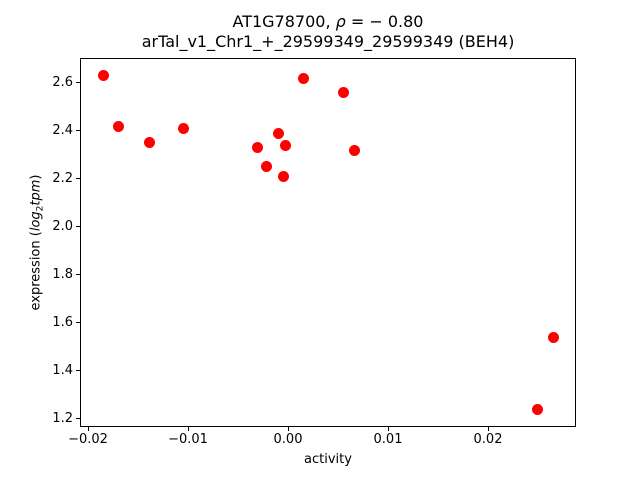 The image size is (640, 480). What do you see at coordinates (388, 439) in the screenshot?
I see `x-axis-tick-label: 0.01` at bounding box center [388, 439].